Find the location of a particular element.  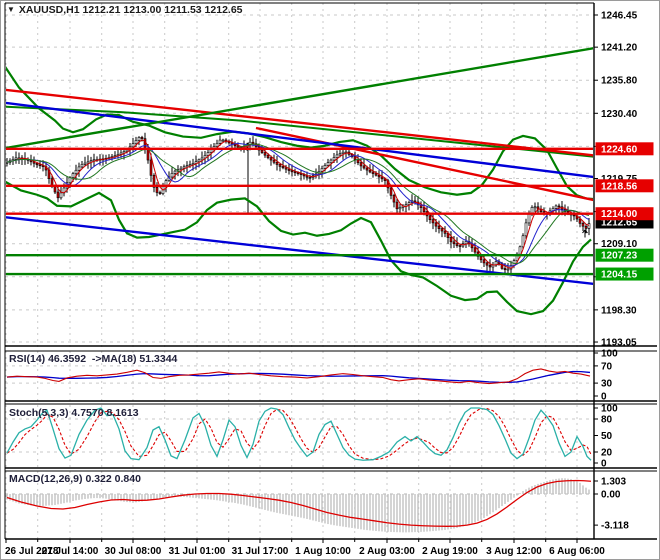

stoch-d-line is located at coordinates (299, 434).